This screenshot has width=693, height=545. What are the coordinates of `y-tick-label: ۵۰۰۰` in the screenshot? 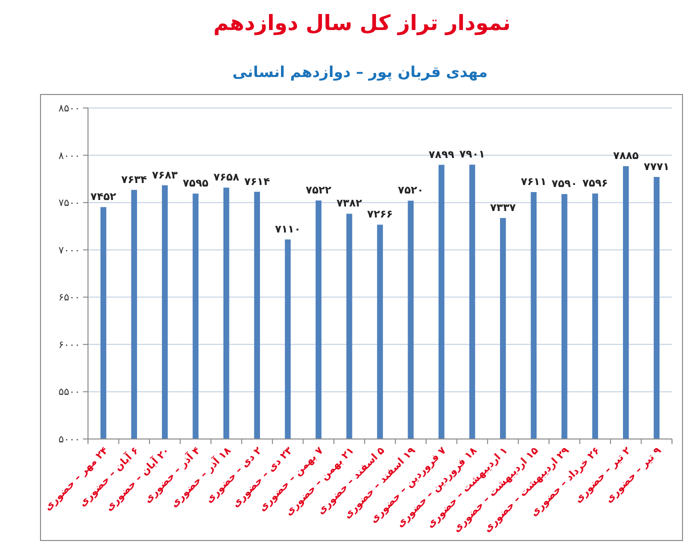 It's located at (69, 440).